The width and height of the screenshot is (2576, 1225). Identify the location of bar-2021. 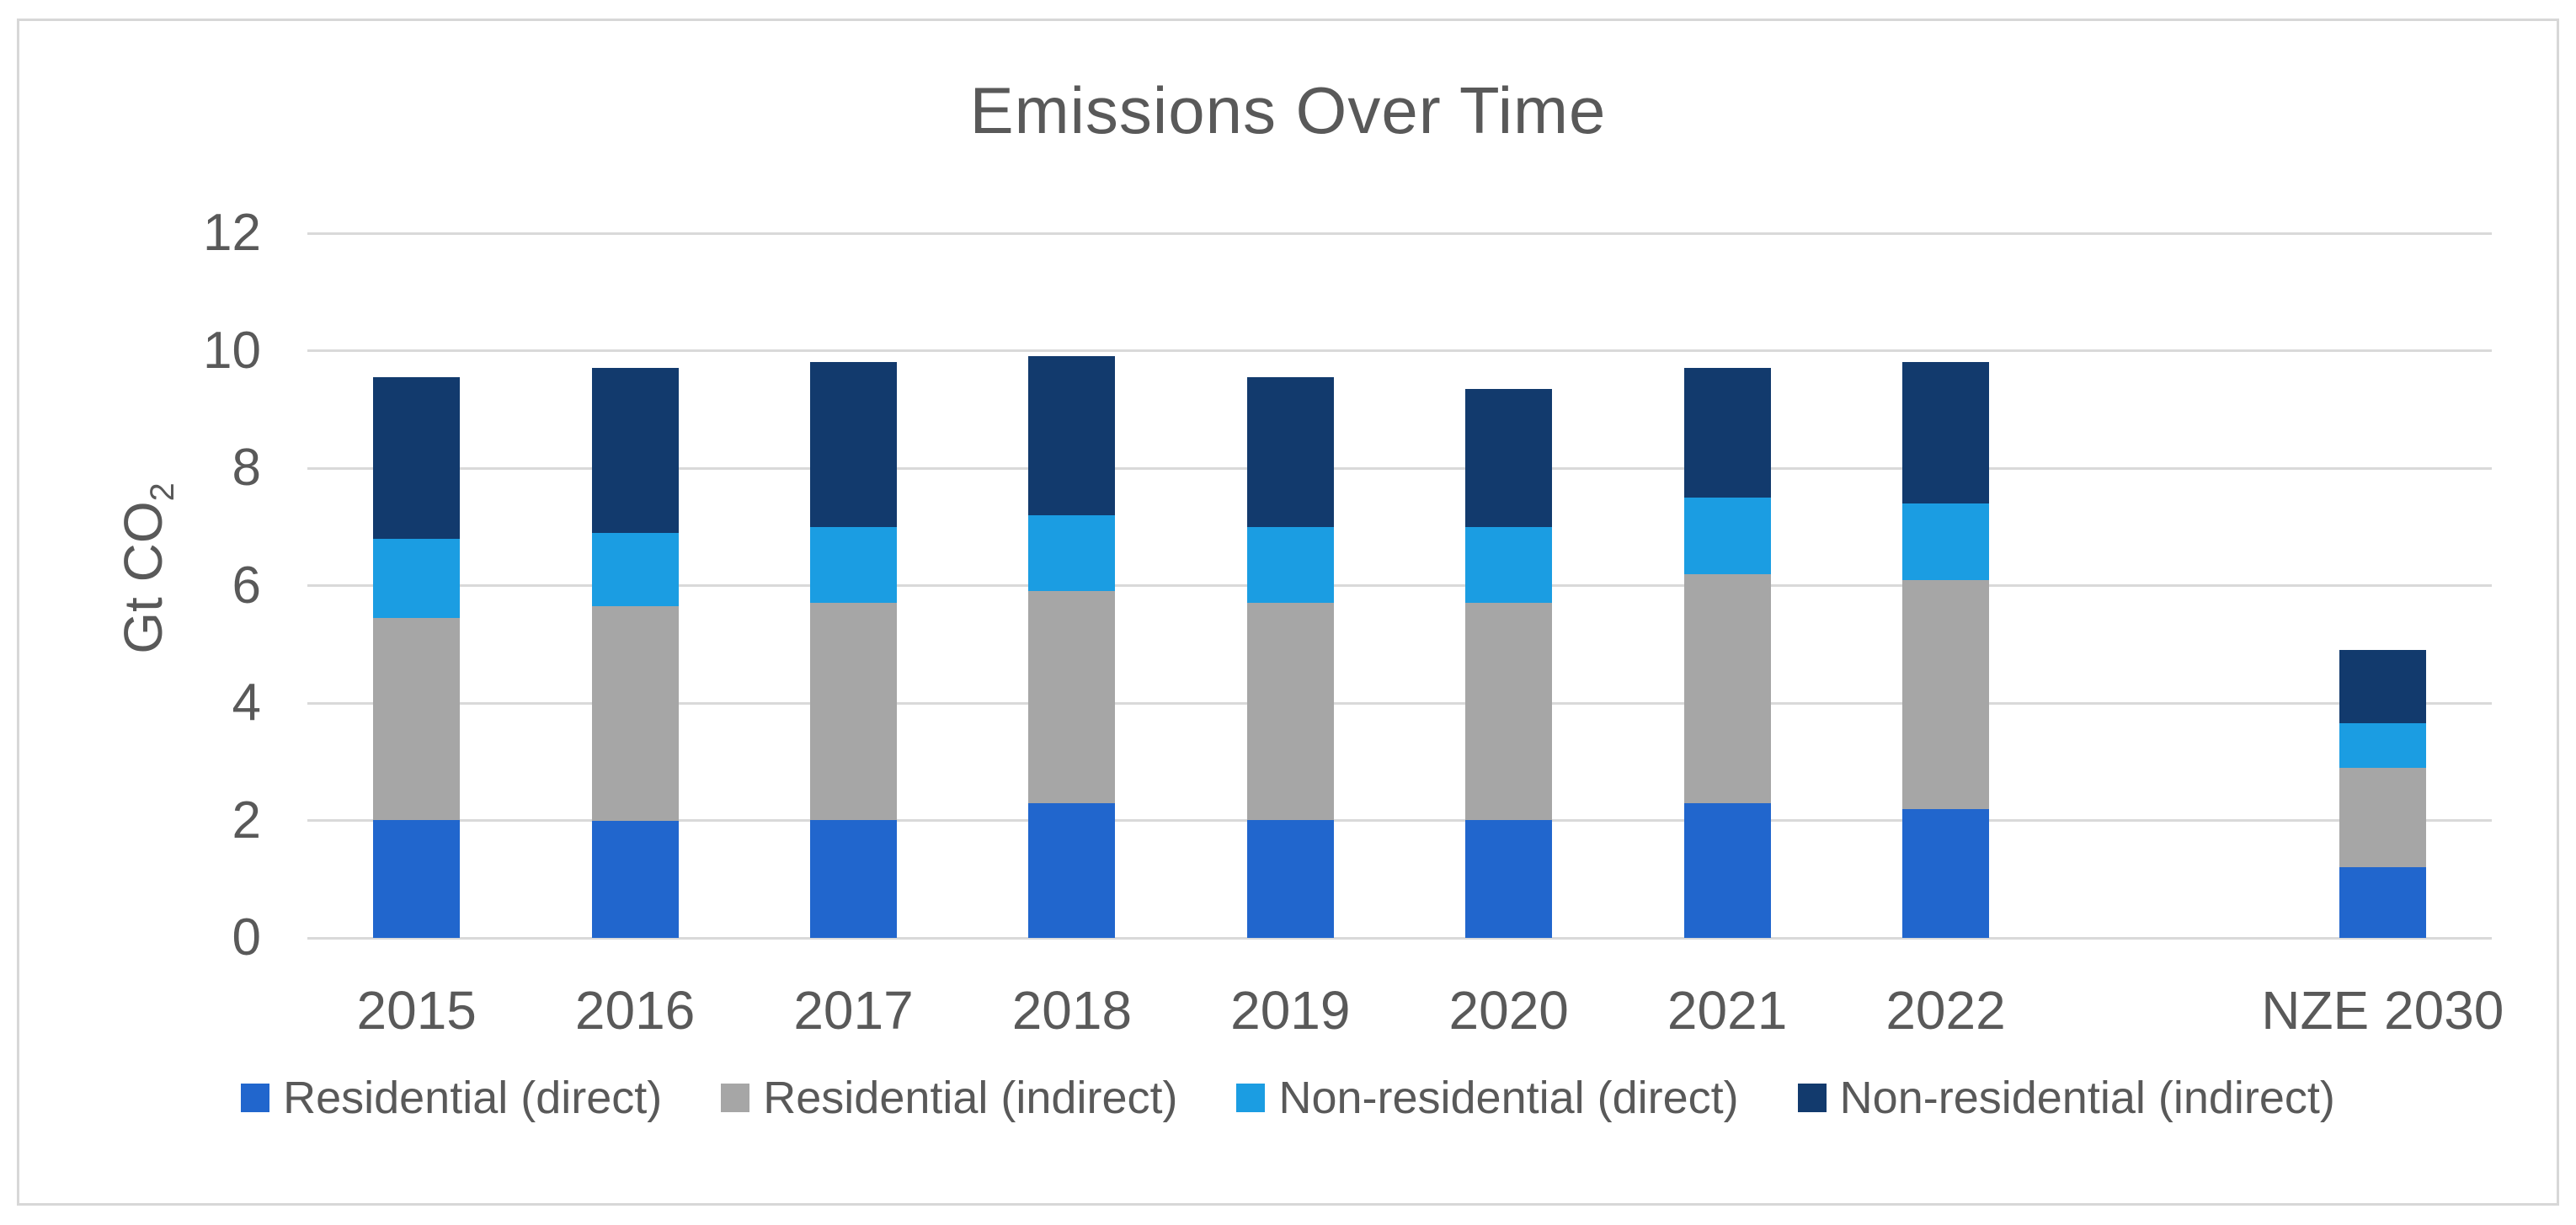
(1727, 653).